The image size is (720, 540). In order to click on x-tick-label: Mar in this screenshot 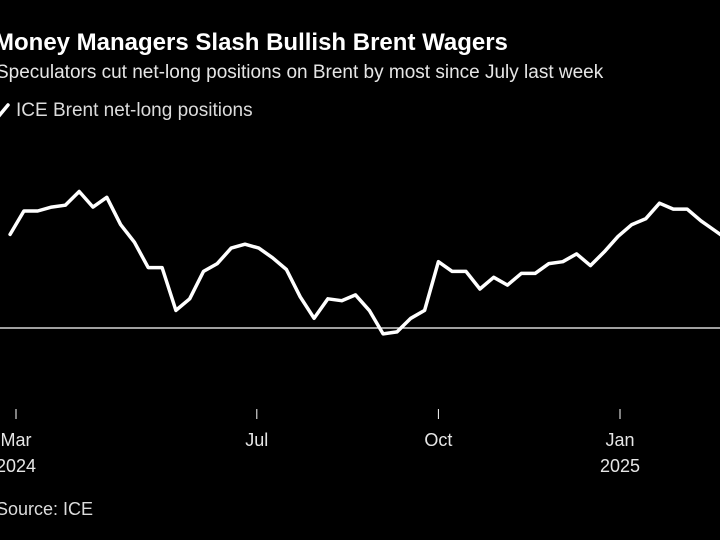, I will do `click(16, 440)`.